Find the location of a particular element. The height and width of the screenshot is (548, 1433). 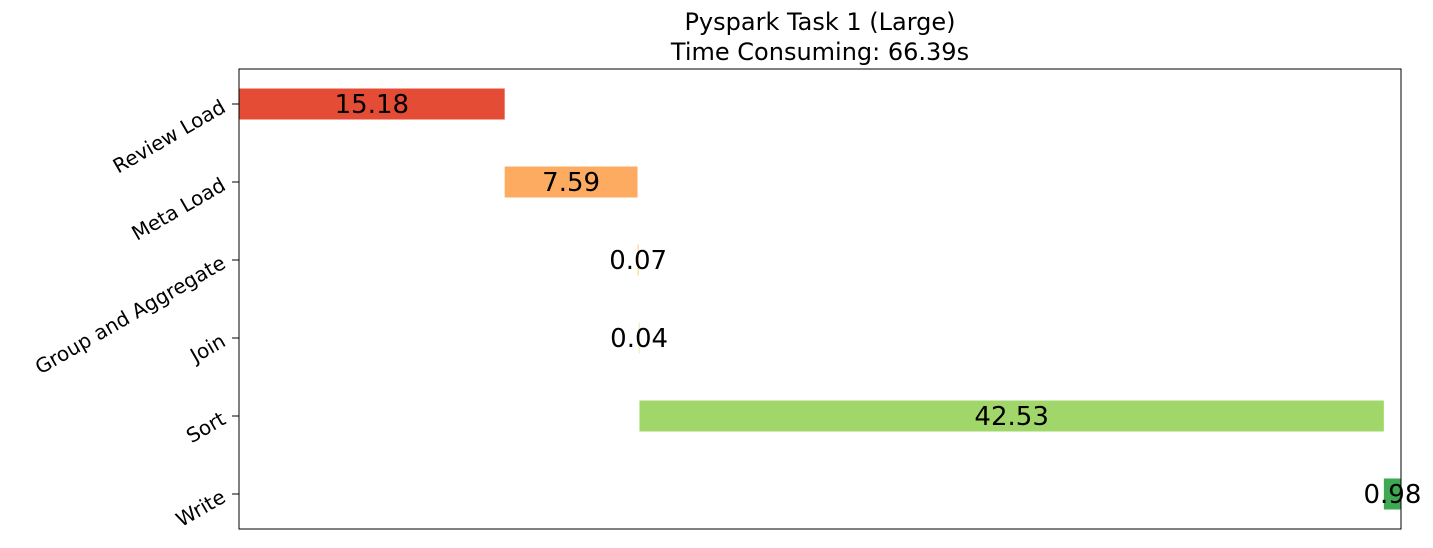

bar-group-and-aggregate is located at coordinates (638, 260).